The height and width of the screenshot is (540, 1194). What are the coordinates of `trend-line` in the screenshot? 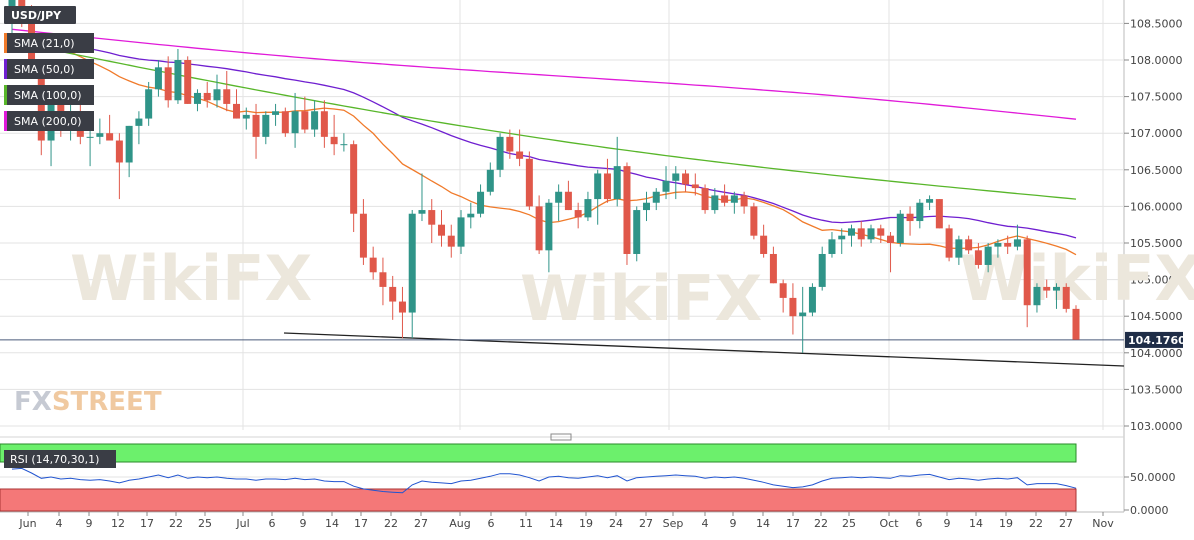 It's located at (704, 349).